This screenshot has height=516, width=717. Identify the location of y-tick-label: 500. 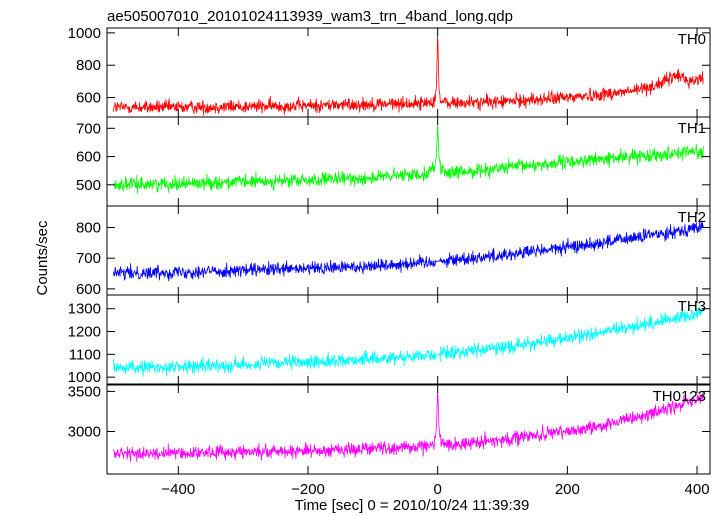
(88, 185).